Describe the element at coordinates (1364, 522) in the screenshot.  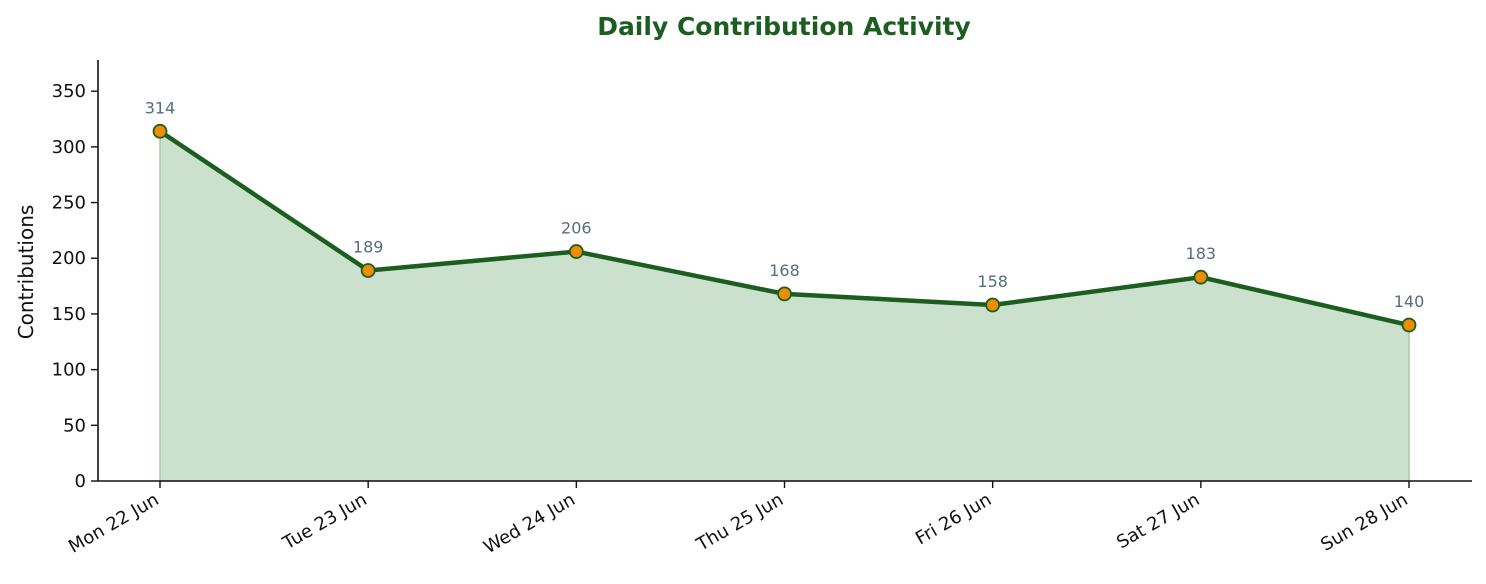
I see `x-tick-label: Sun 28 Jun` at that location.